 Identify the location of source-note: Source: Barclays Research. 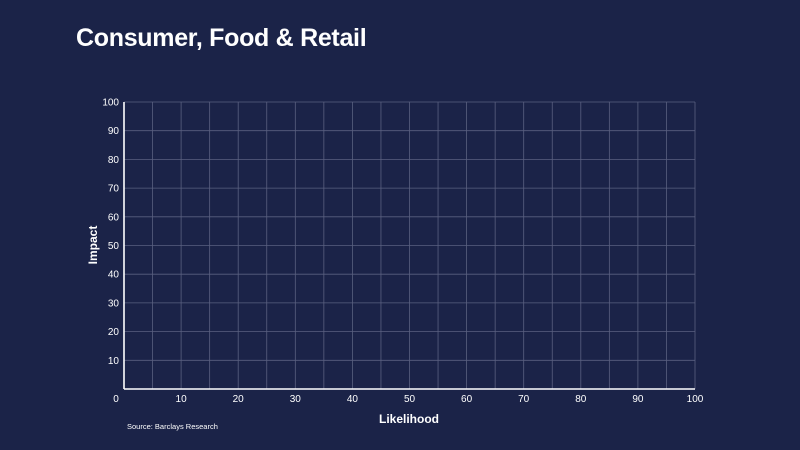
(172, 426).